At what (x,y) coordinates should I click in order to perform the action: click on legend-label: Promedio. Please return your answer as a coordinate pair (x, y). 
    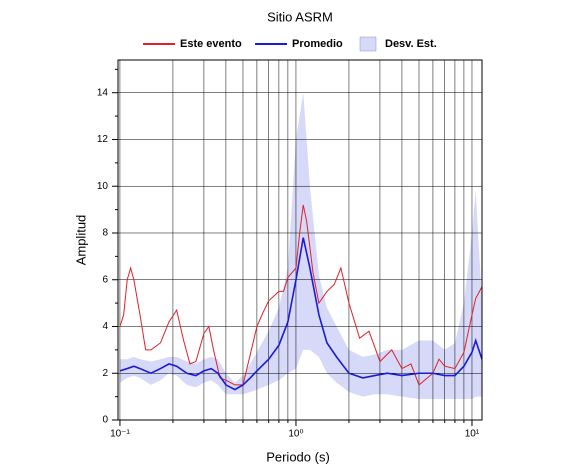
    Looking at the image, I should click on (317, 44).